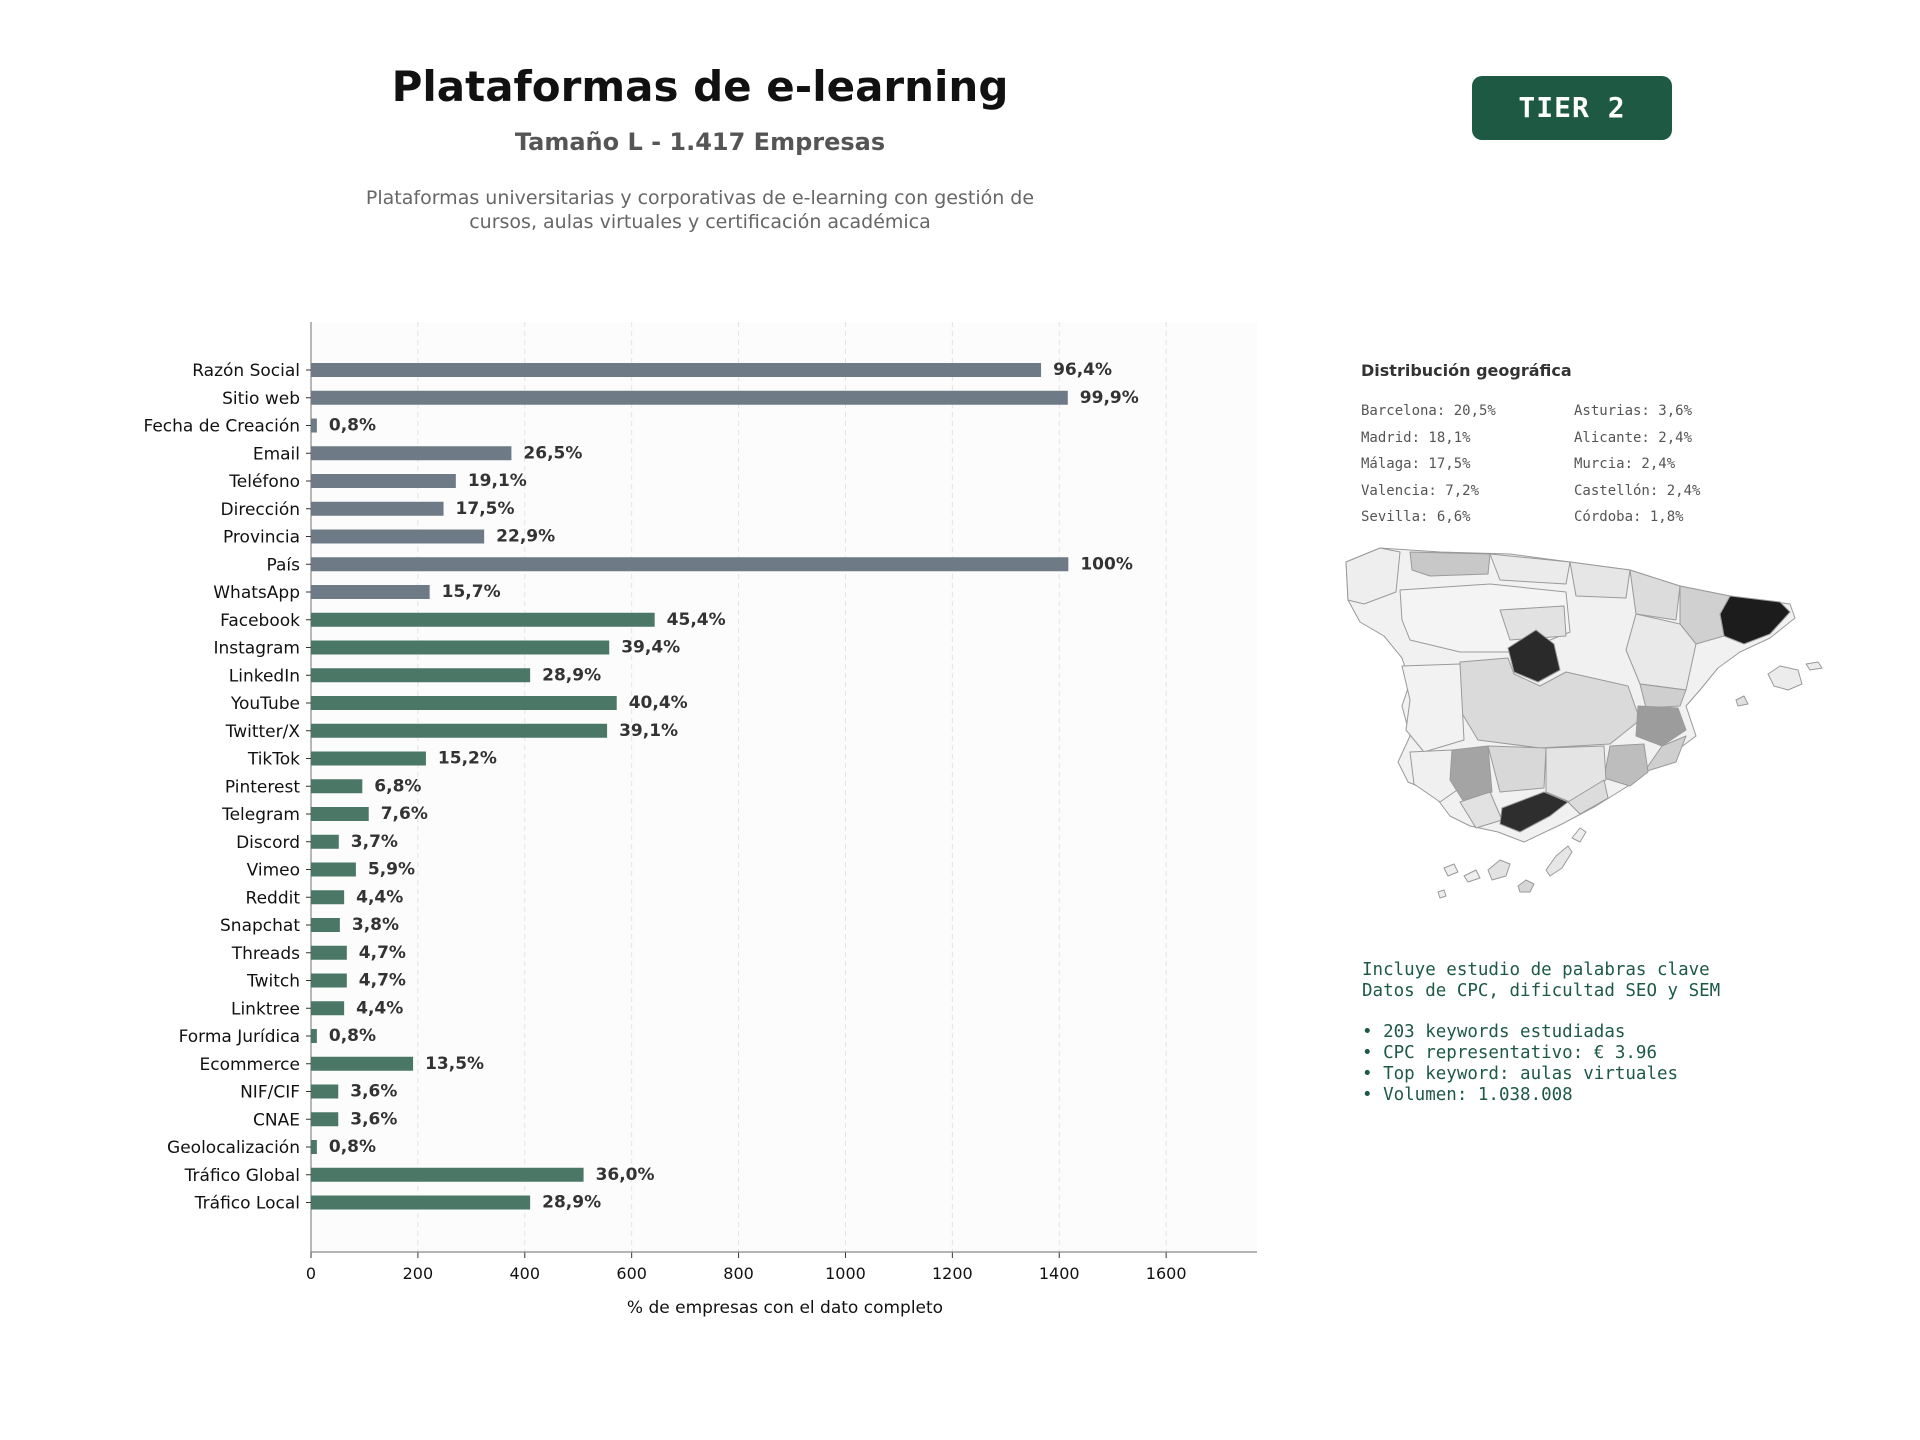 This screenshot has width=1920, height=1440. What do you see at coordinates (471, 592) in the screenshot?
I see `data-label: 15,7%` at bounding box center [471, 592].